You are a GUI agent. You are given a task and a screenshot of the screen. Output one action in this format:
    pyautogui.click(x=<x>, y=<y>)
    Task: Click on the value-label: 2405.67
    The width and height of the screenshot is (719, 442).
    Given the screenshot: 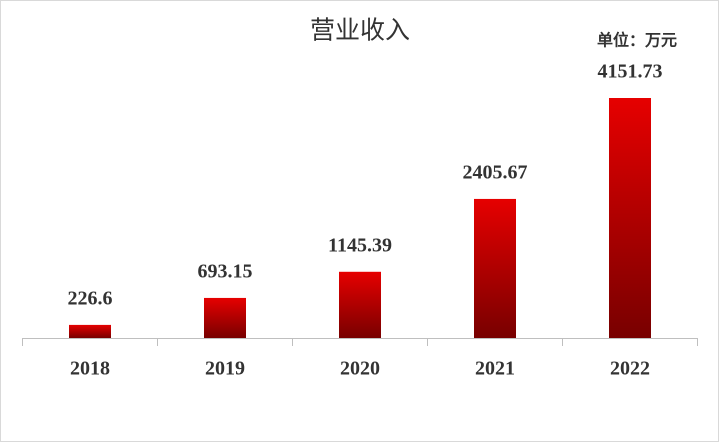 What is the action you would take?
    pyautogui.click(x=495, y=173)
    